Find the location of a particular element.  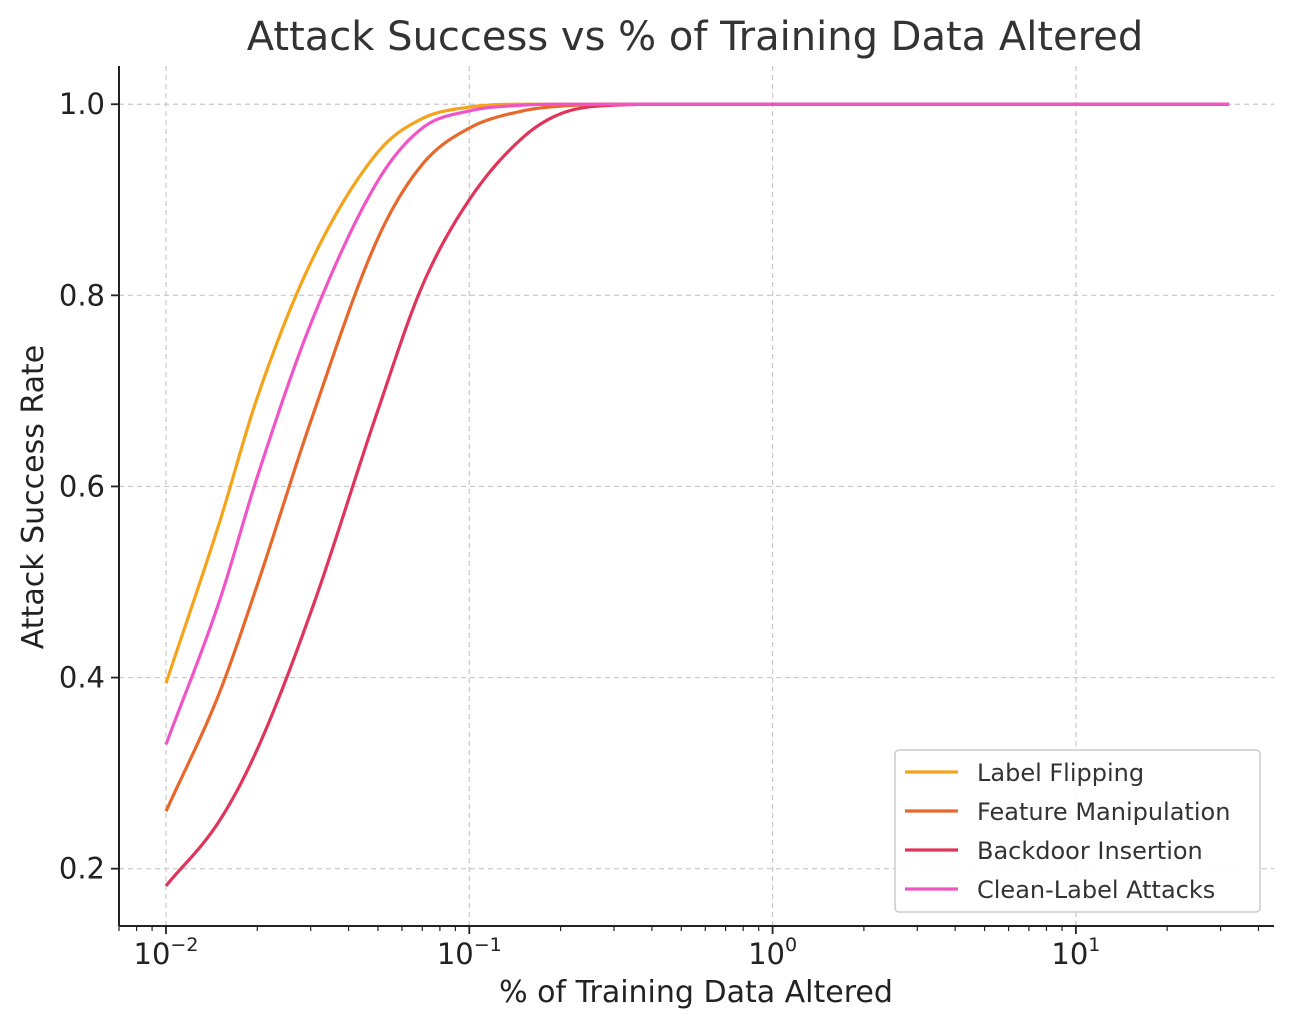

y-tick-label: 1.0 is located at coordinates (82, 104).